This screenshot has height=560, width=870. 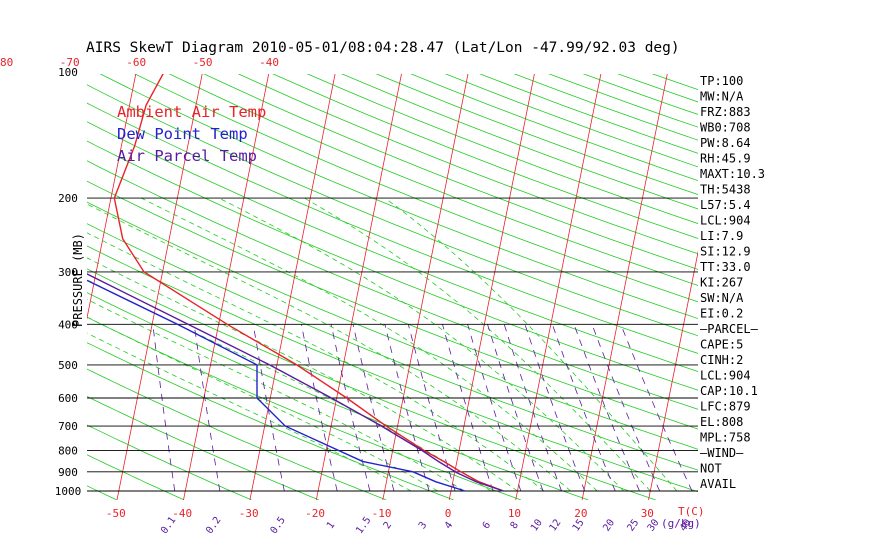 What do you see at coordinates (182, 513) in the screenshot?
I see `bottom-temp-tick-label: -40` at bounding box center [182, 513].